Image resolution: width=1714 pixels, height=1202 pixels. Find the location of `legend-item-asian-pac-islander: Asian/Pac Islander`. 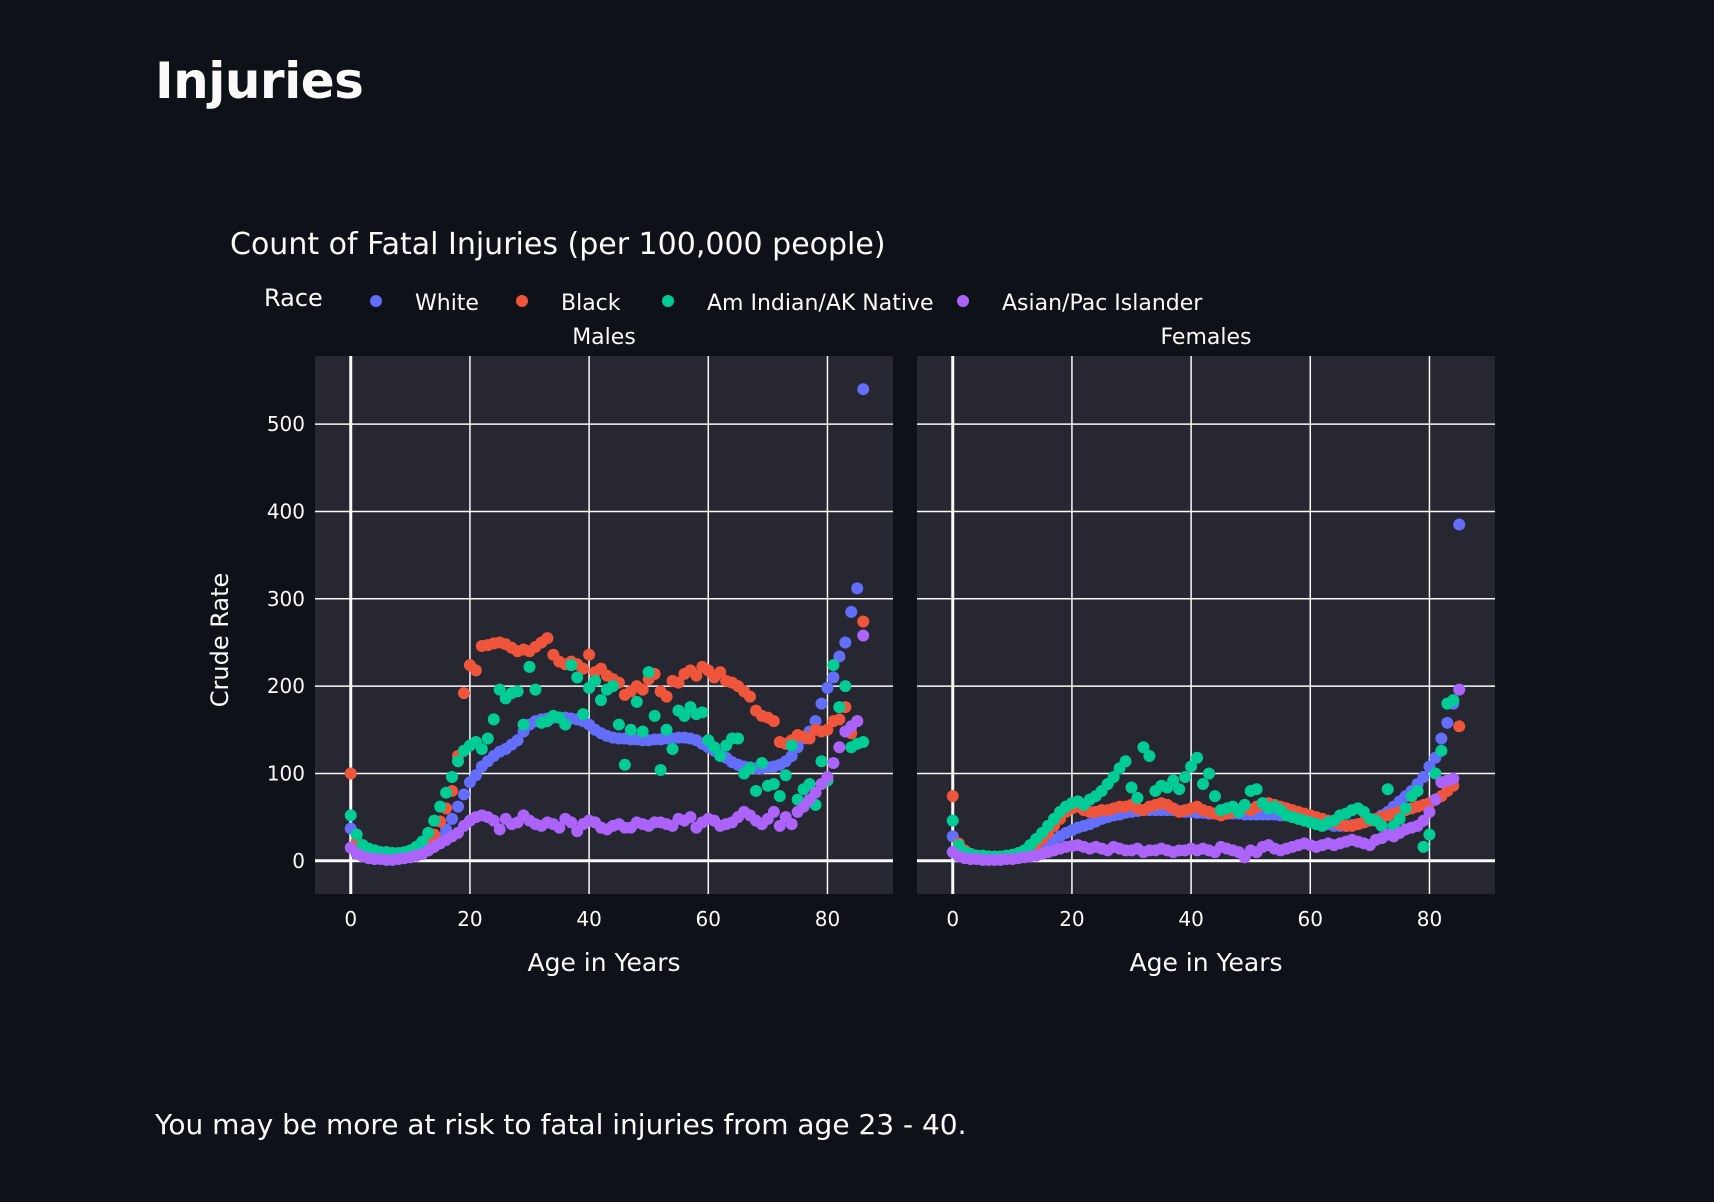

legend-item-asian-pac-islander: Asian/Pac Islander is located at coordinates (1080, 303).